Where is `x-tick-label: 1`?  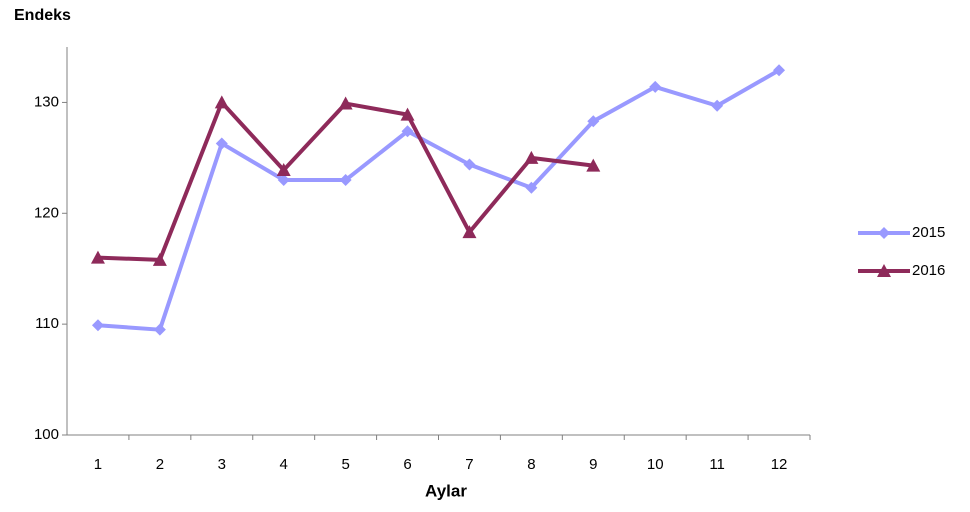
x-tick-label: 1 is located at coordinates (98, 464).